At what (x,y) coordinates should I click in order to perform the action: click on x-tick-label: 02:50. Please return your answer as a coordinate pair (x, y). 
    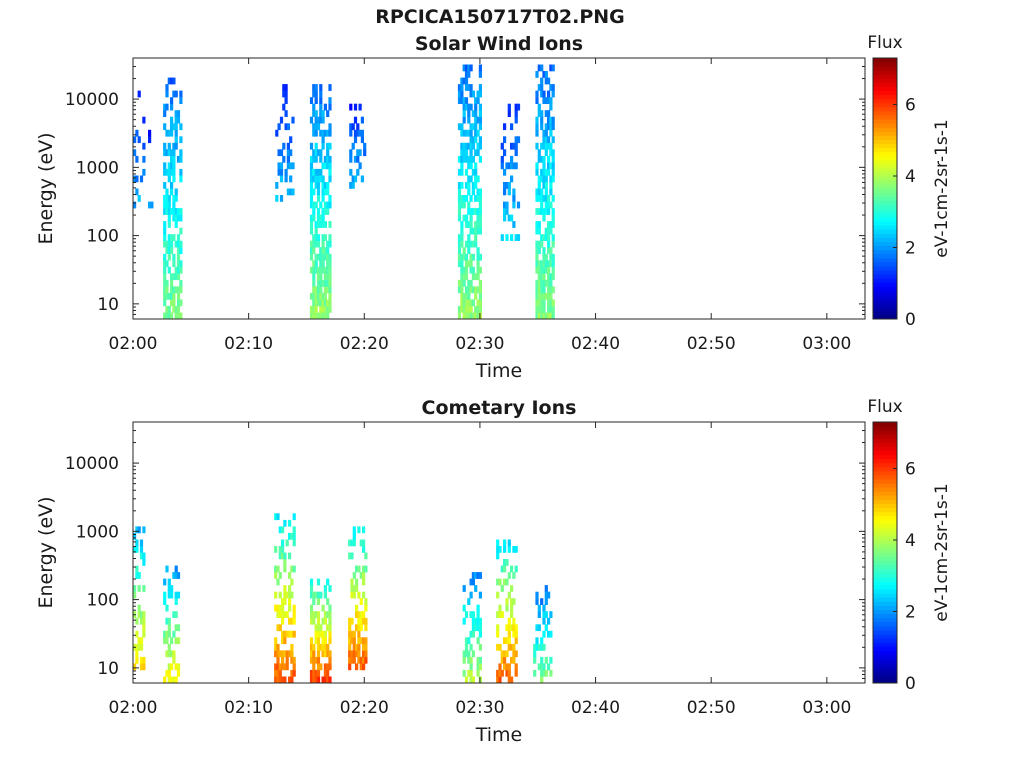
    Looking at the image, I should click on (711, 344).